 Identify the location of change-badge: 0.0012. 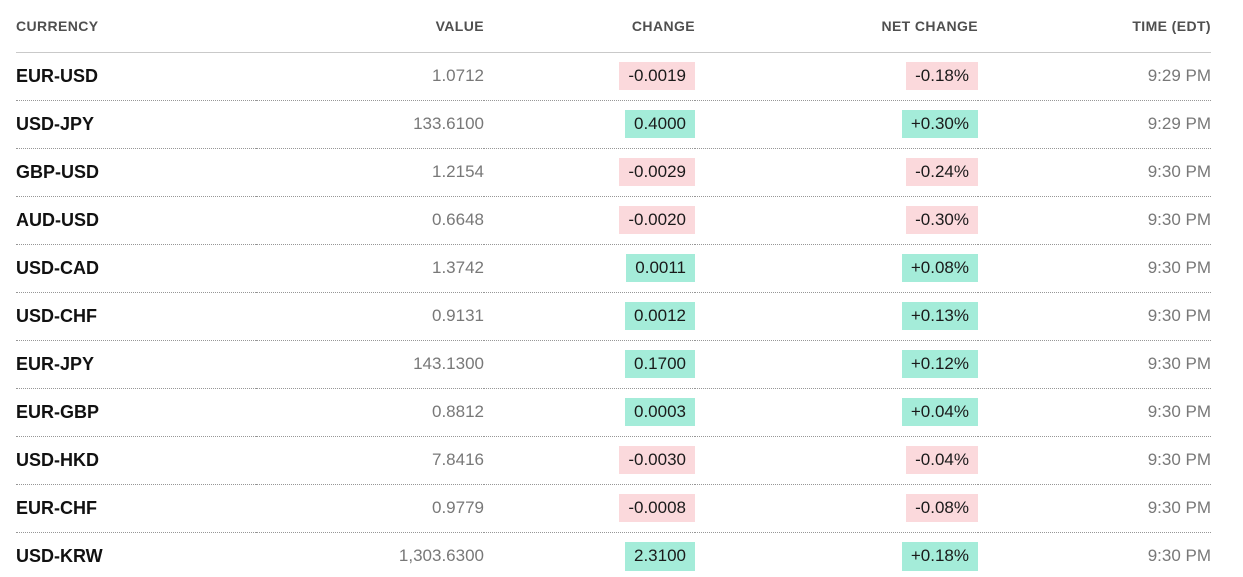
(660, 316).